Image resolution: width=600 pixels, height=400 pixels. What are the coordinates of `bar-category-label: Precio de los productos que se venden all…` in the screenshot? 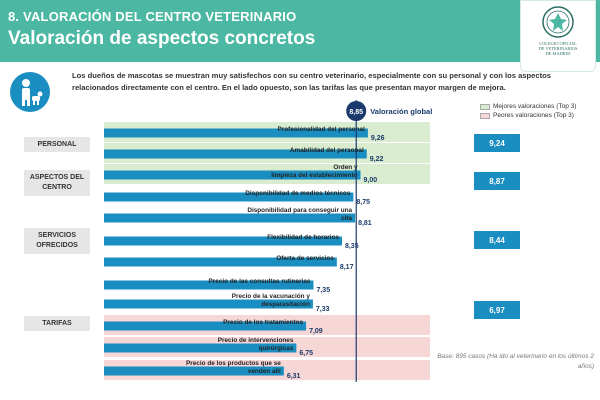 It's located at (233, 367).